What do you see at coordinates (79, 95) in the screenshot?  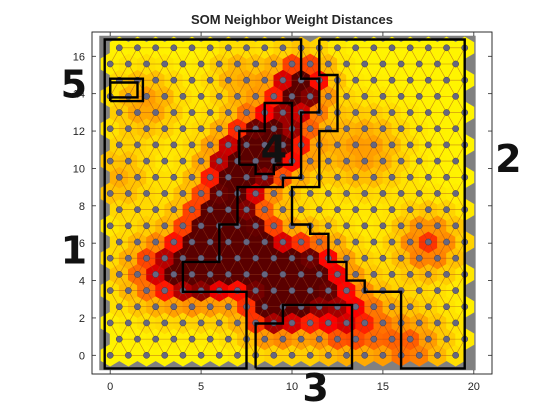 I see `y-tick-label: 14` at bounding box center [79, 95].